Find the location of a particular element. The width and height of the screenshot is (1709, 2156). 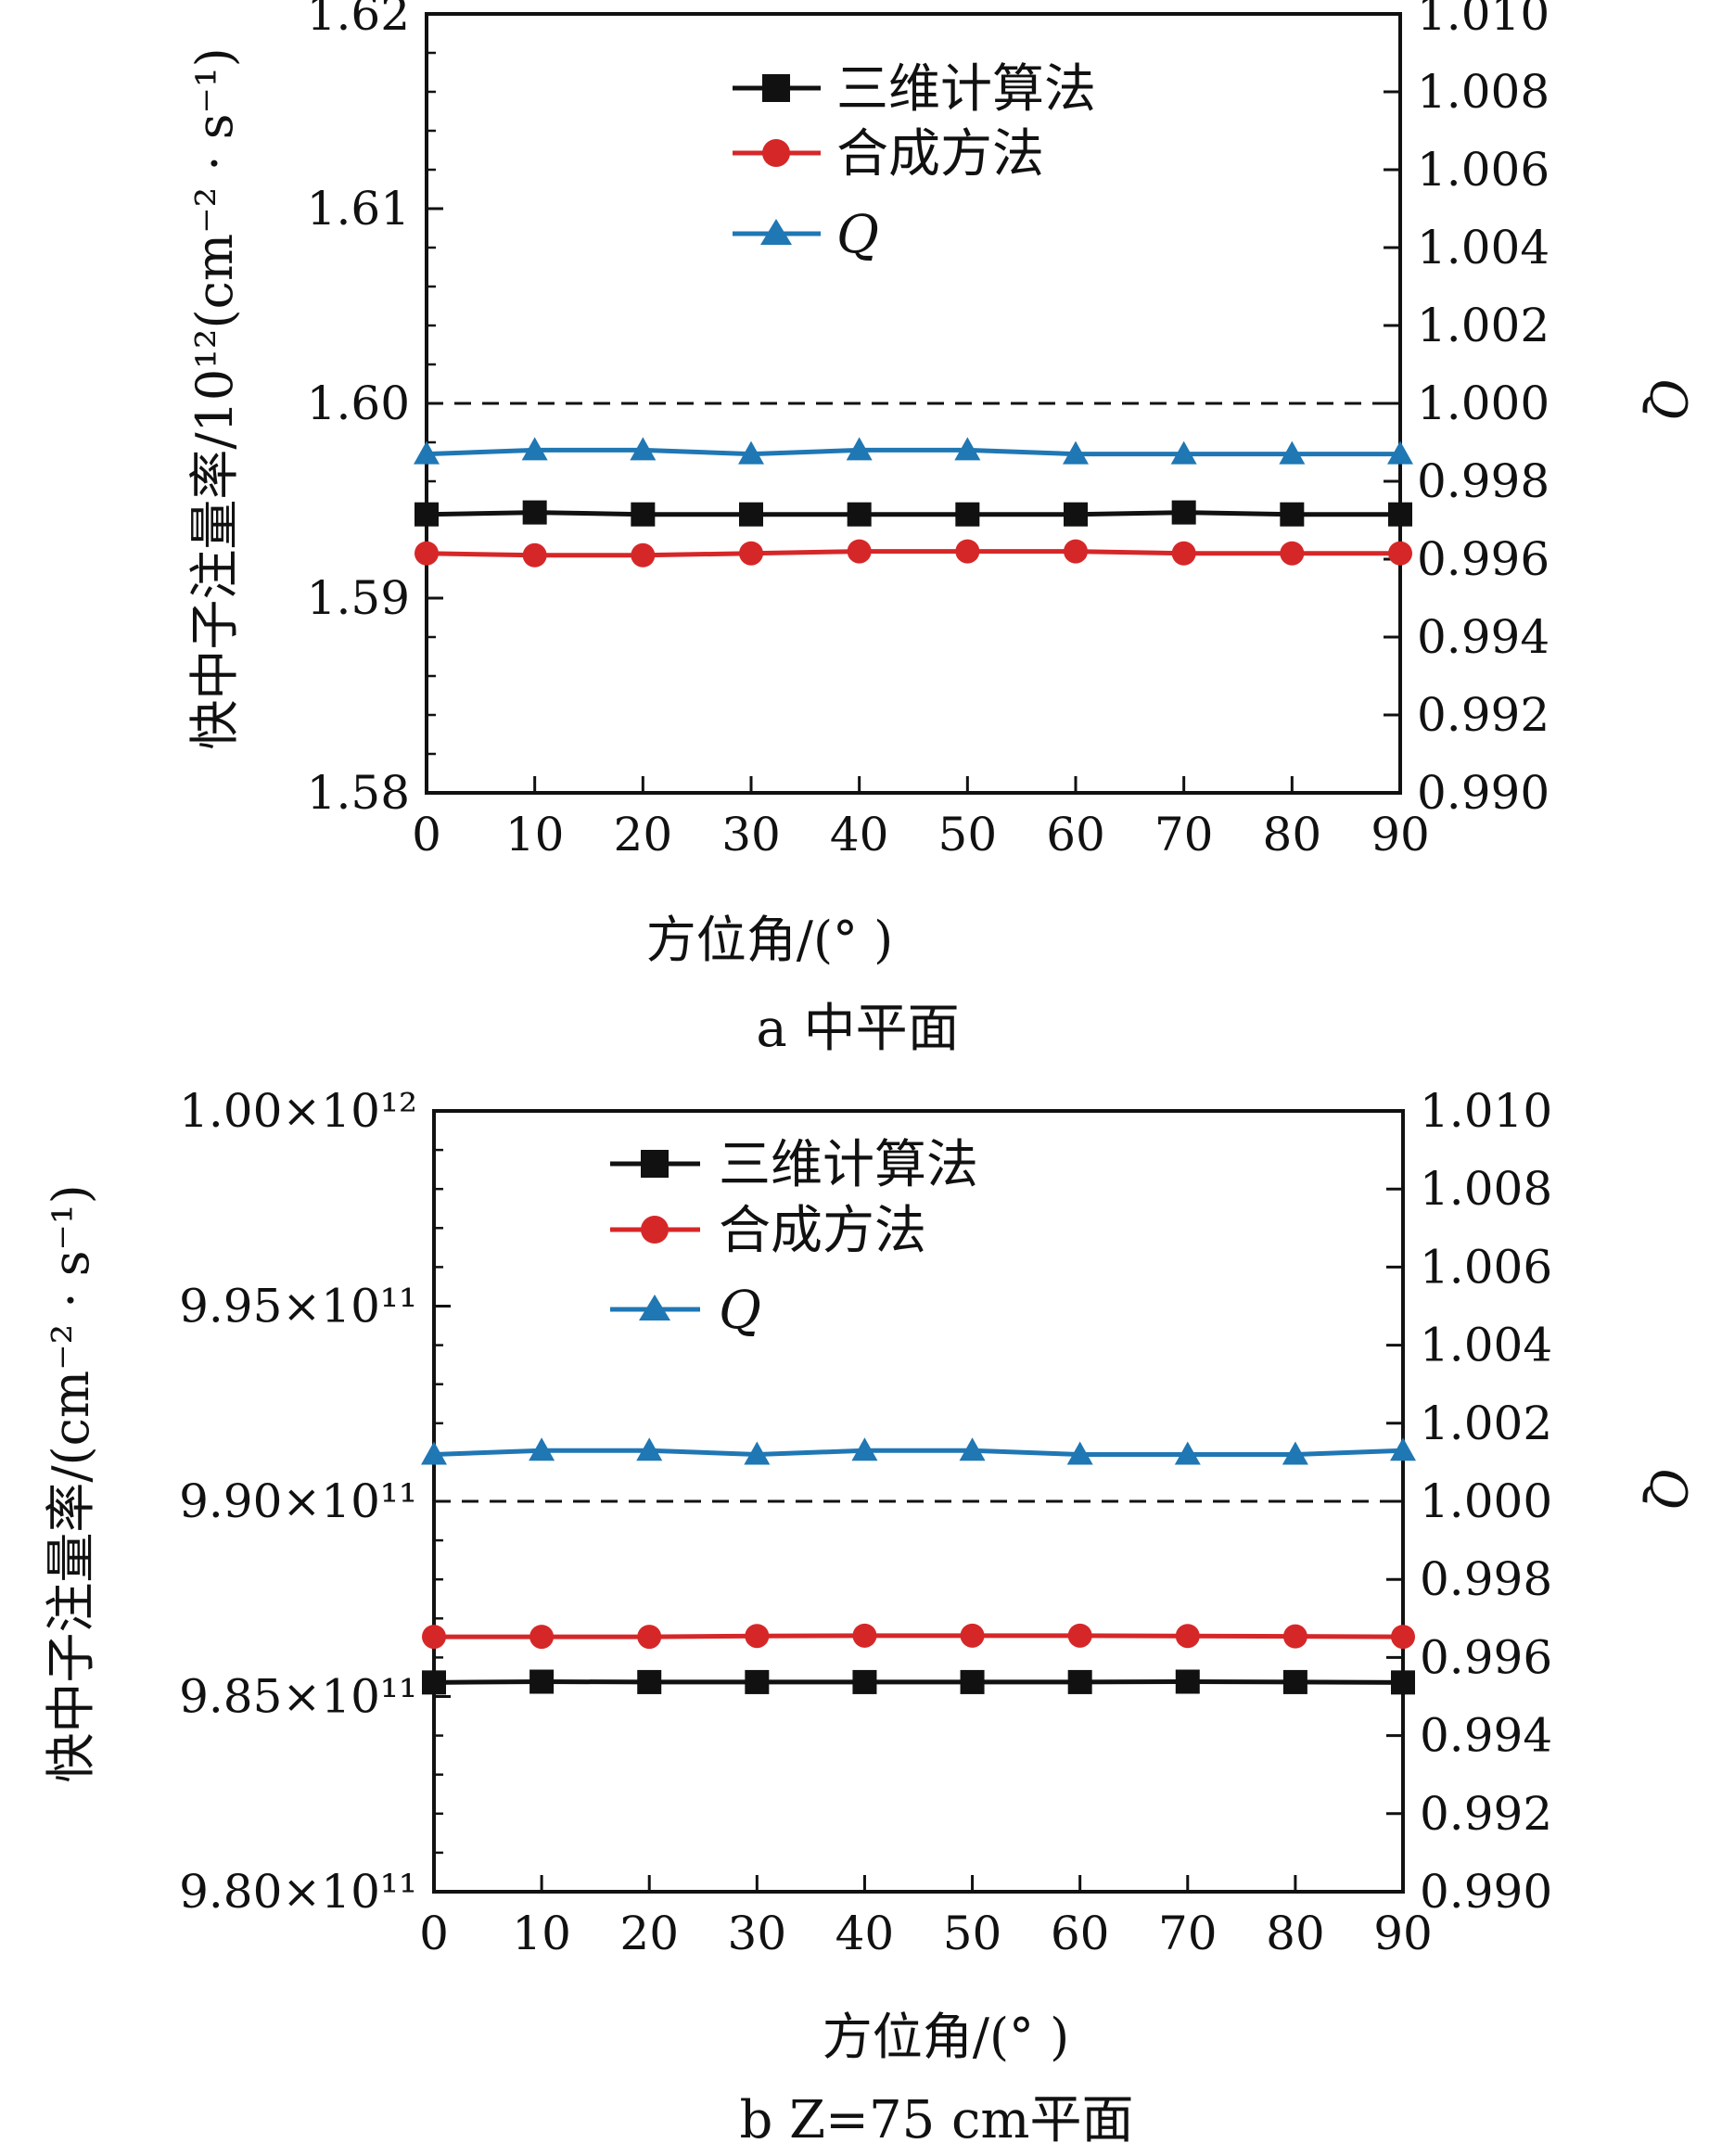

chart-a-xlabel: 方位角/(° ) is located at coordinates (770, 940).